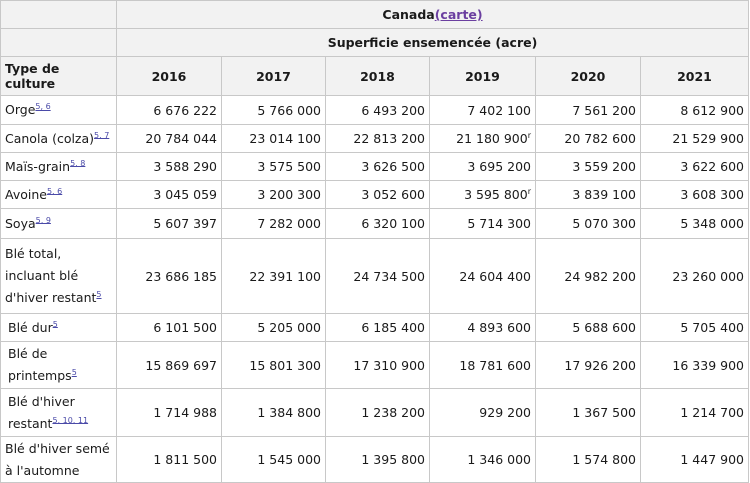 This screenshot has width=750, height=483. Describe the element at coordinates (393, 110) in the screenshot. I see `value-text: 6 493 200` at that location.